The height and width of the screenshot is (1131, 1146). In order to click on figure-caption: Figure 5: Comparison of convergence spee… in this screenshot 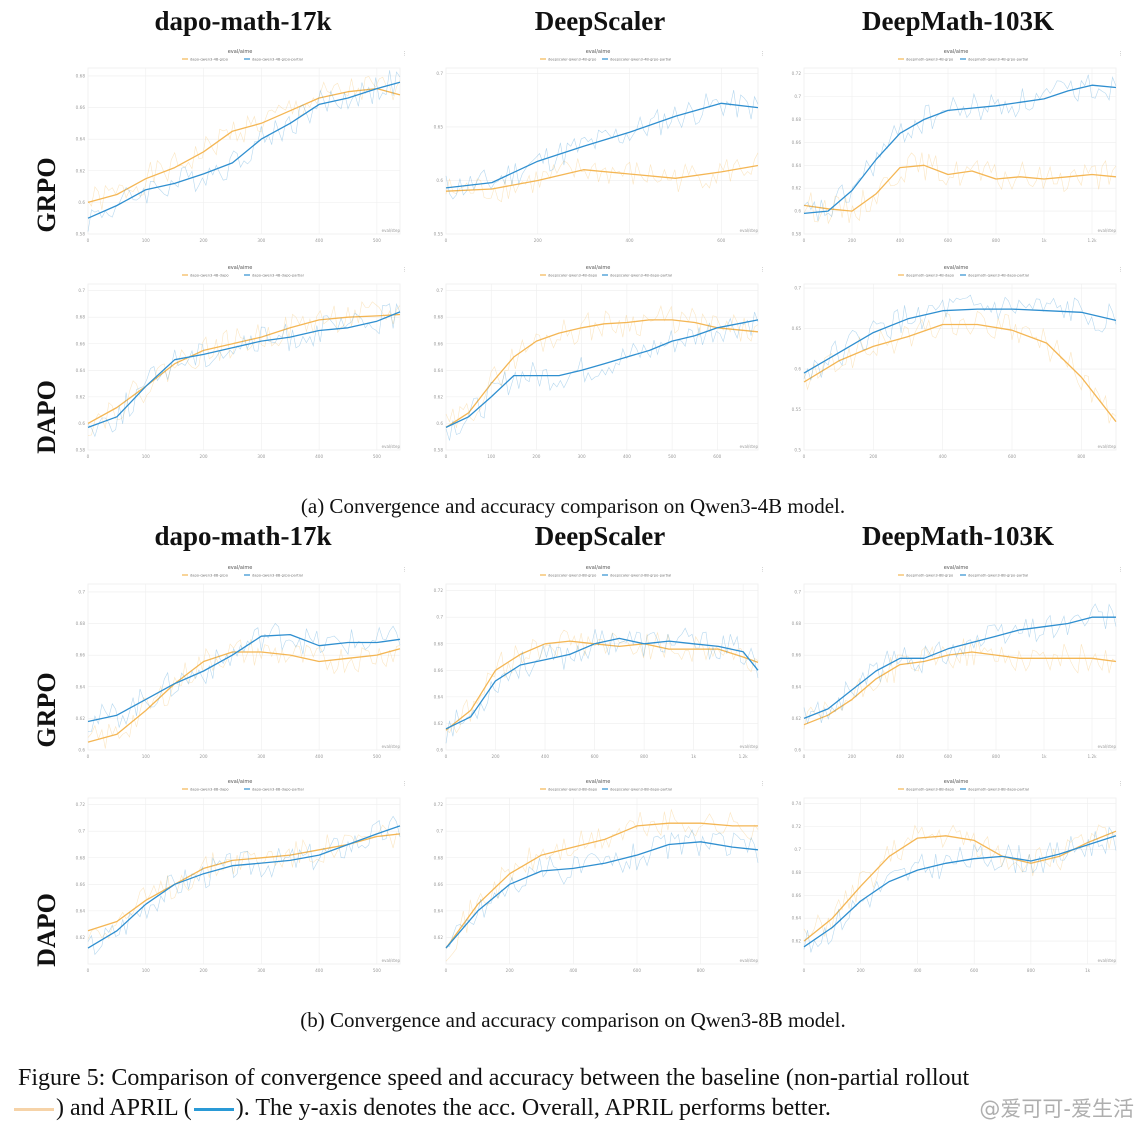, I will do `click(572, 1093)`.